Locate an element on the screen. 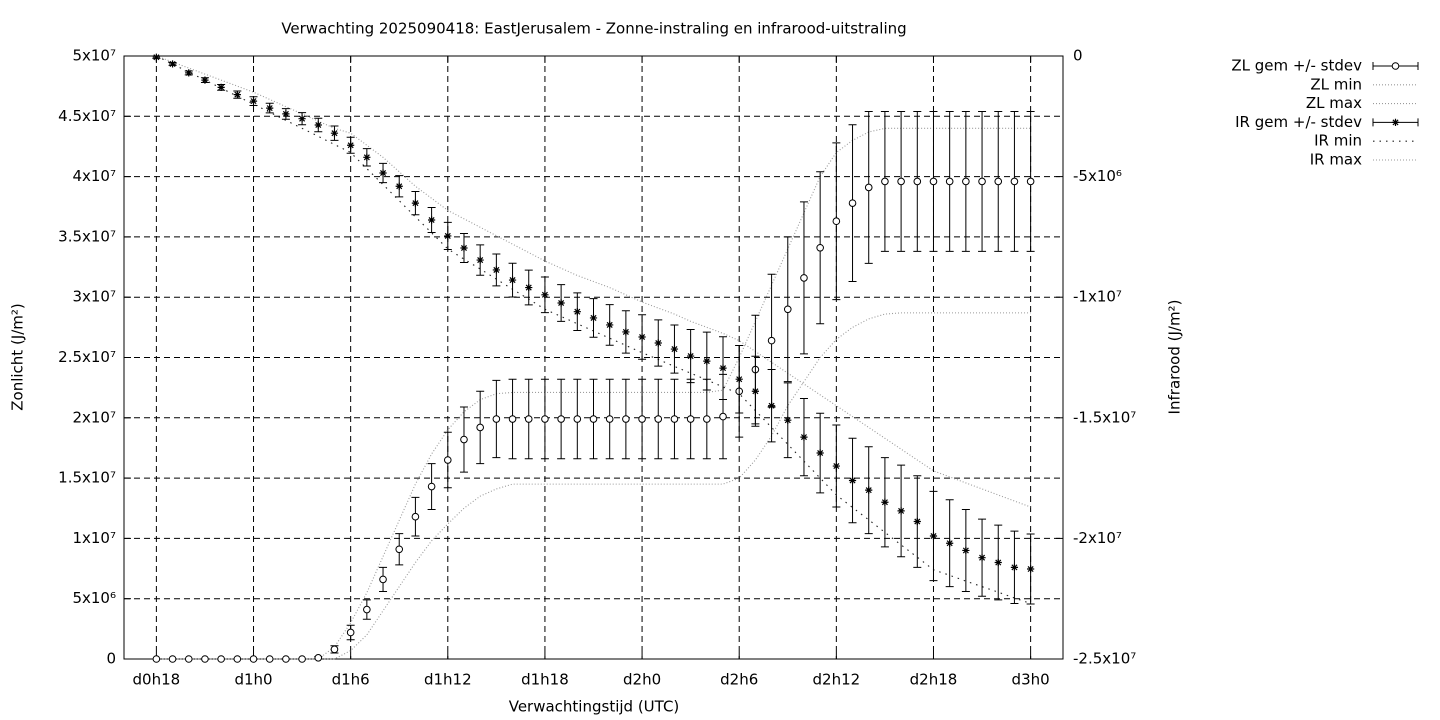 This screenshot has height=720, width=1440. y-tick-label: 5x10⁶ is located at coordinates (94, 598).